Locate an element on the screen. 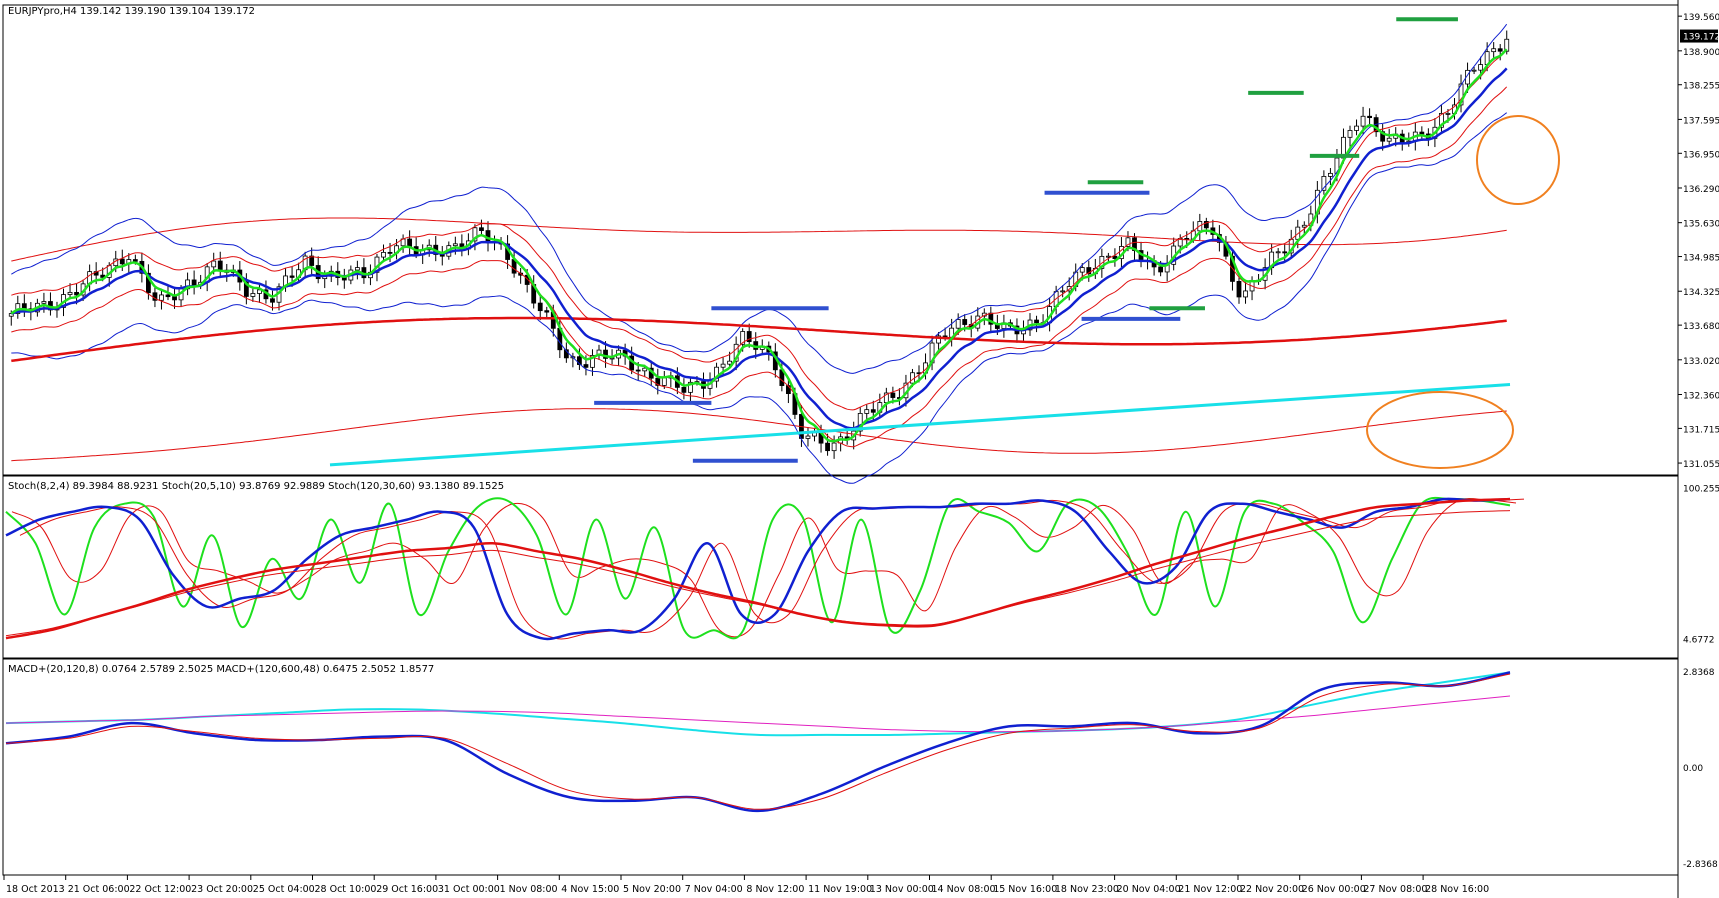 Image resolution: width=1719 pixels, height=898 pixels. time-axis-label: 21 Nov 12:00 is located at coordinates (1210, 889).